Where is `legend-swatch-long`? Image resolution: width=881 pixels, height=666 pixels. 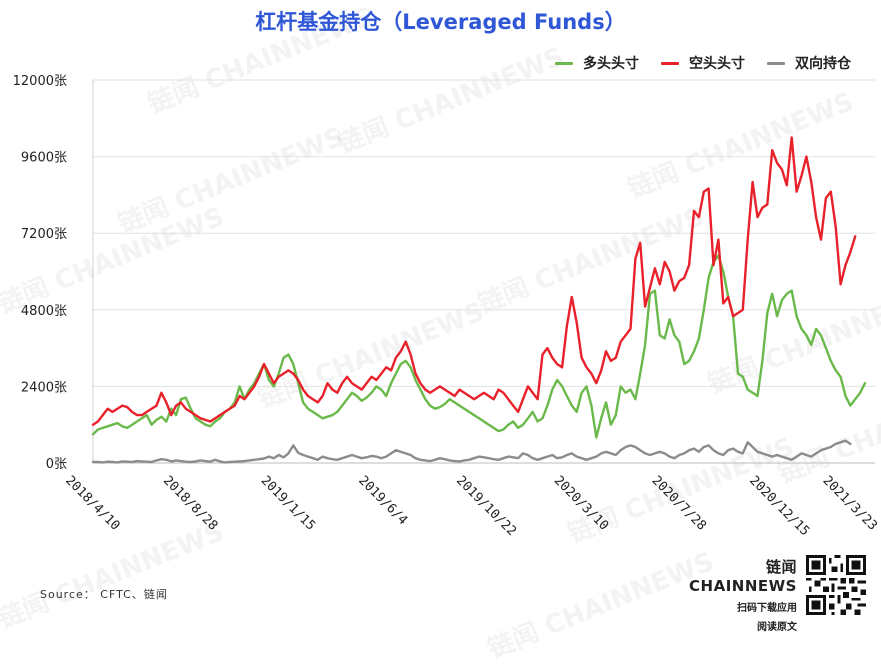 legend-swatch-long is located at coordinates (564, 63).